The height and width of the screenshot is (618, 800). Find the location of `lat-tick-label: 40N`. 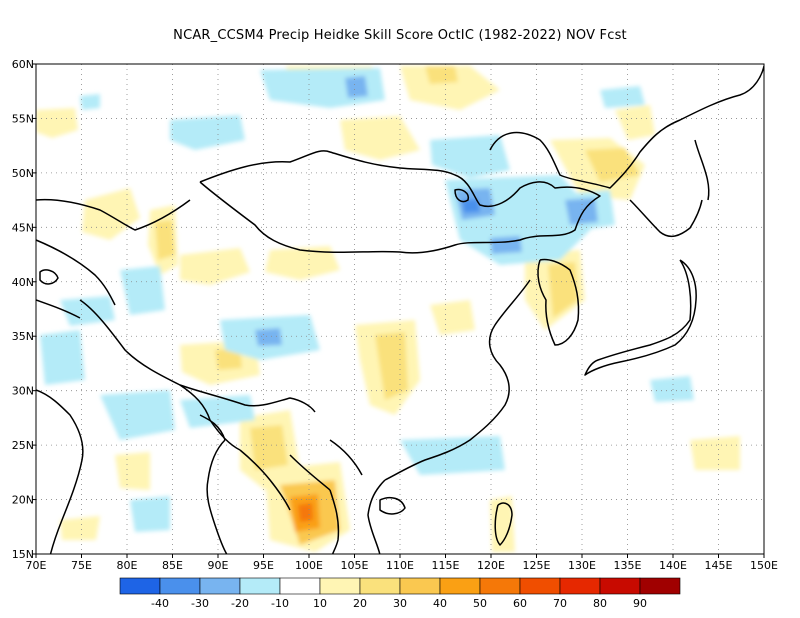

lat-tick-label: 40N is located at coordinates (23, 282).